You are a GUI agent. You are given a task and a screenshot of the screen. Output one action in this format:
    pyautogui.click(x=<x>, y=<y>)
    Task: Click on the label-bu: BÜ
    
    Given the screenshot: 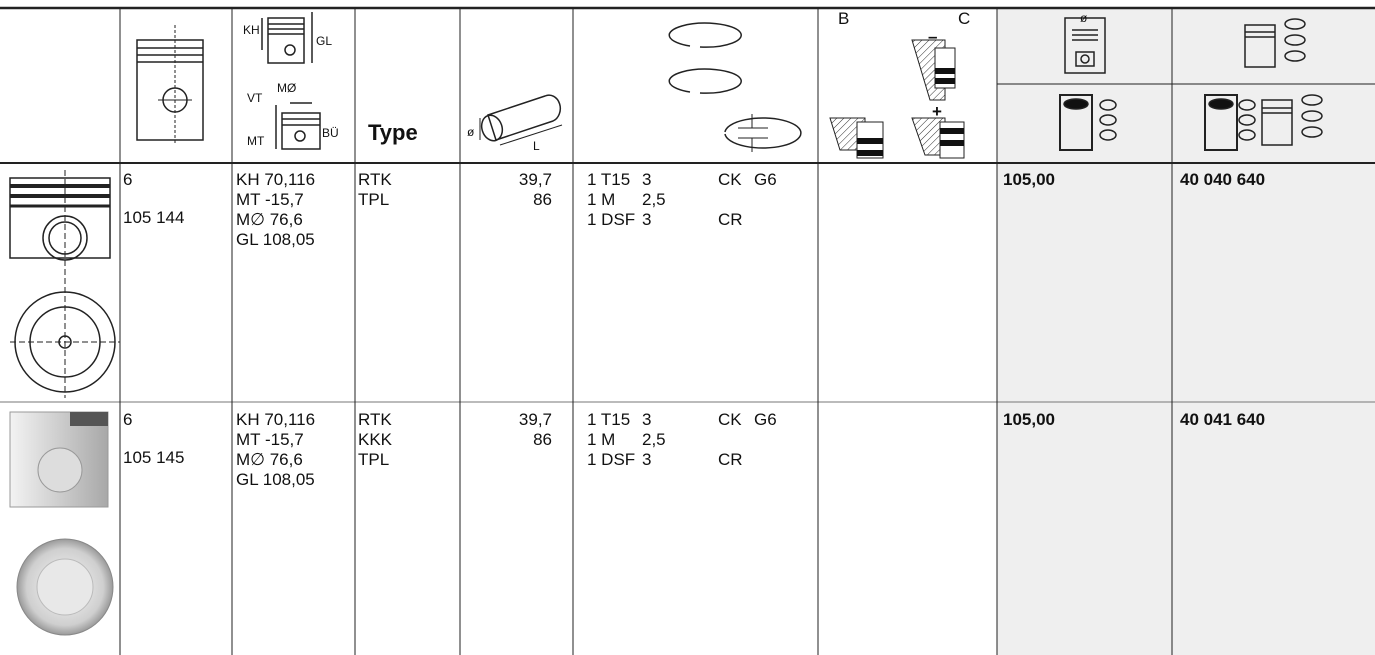 What is the action you would take?
    pyautogui.click(x=330, y=133)
    